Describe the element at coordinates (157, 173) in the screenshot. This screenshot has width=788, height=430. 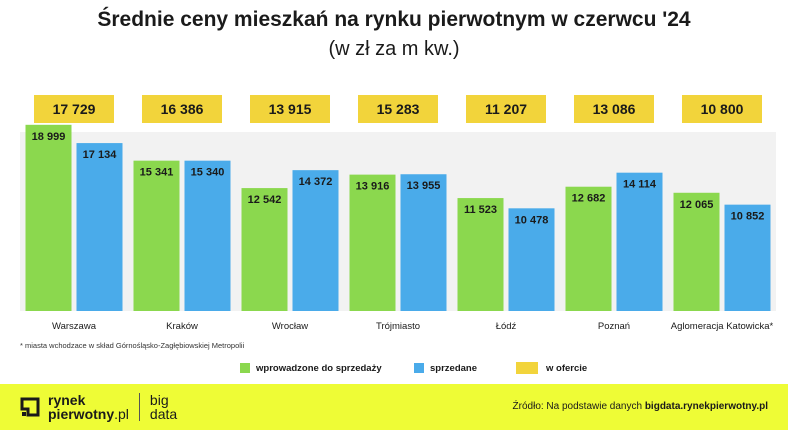
I see `data-label-introduced: 15 341` at that location.